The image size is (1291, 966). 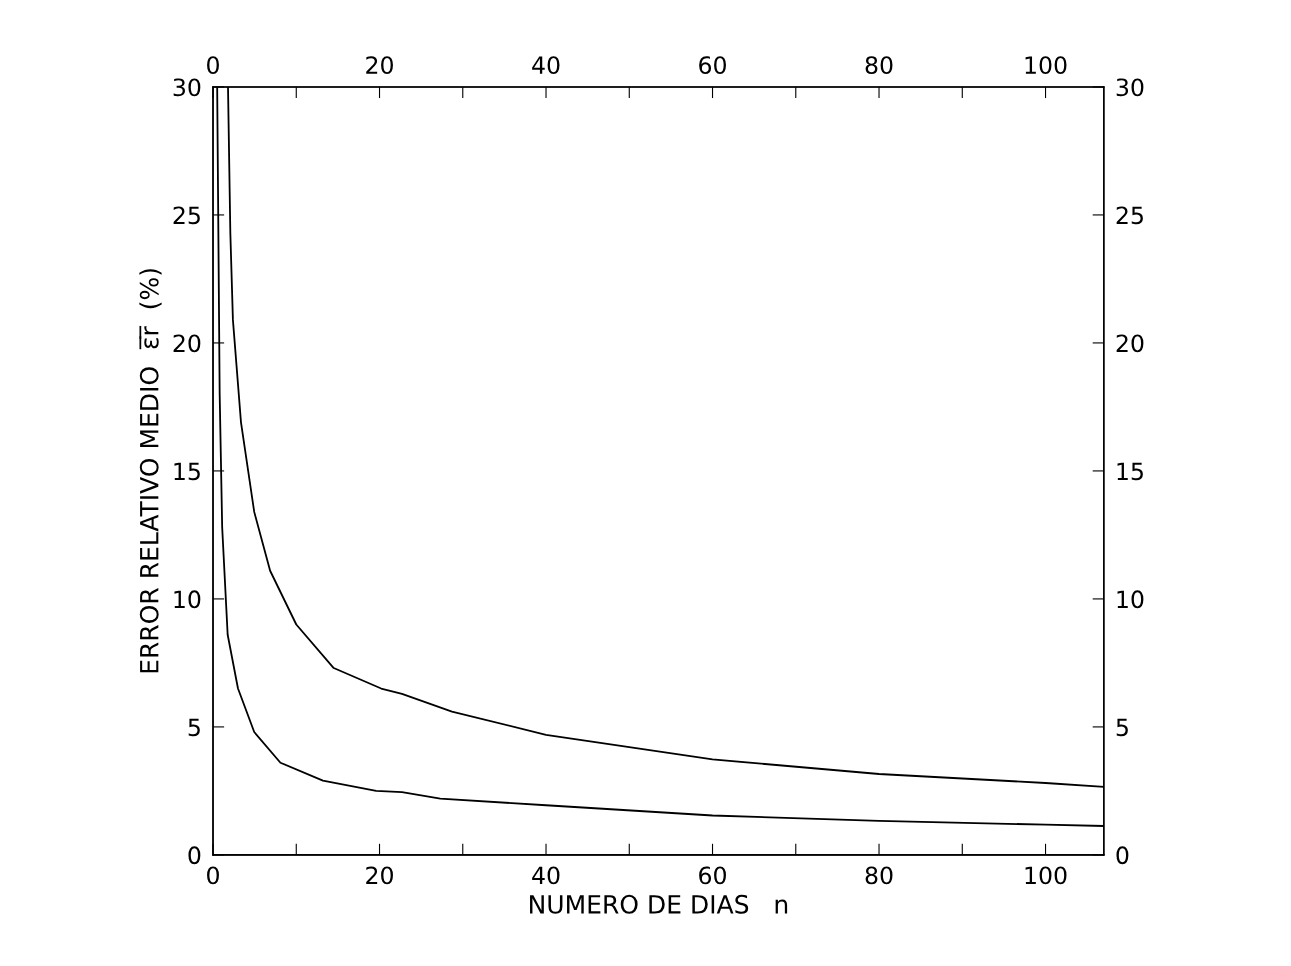 I want to click on y-tick-label: 5, so click(x=194, y=727).